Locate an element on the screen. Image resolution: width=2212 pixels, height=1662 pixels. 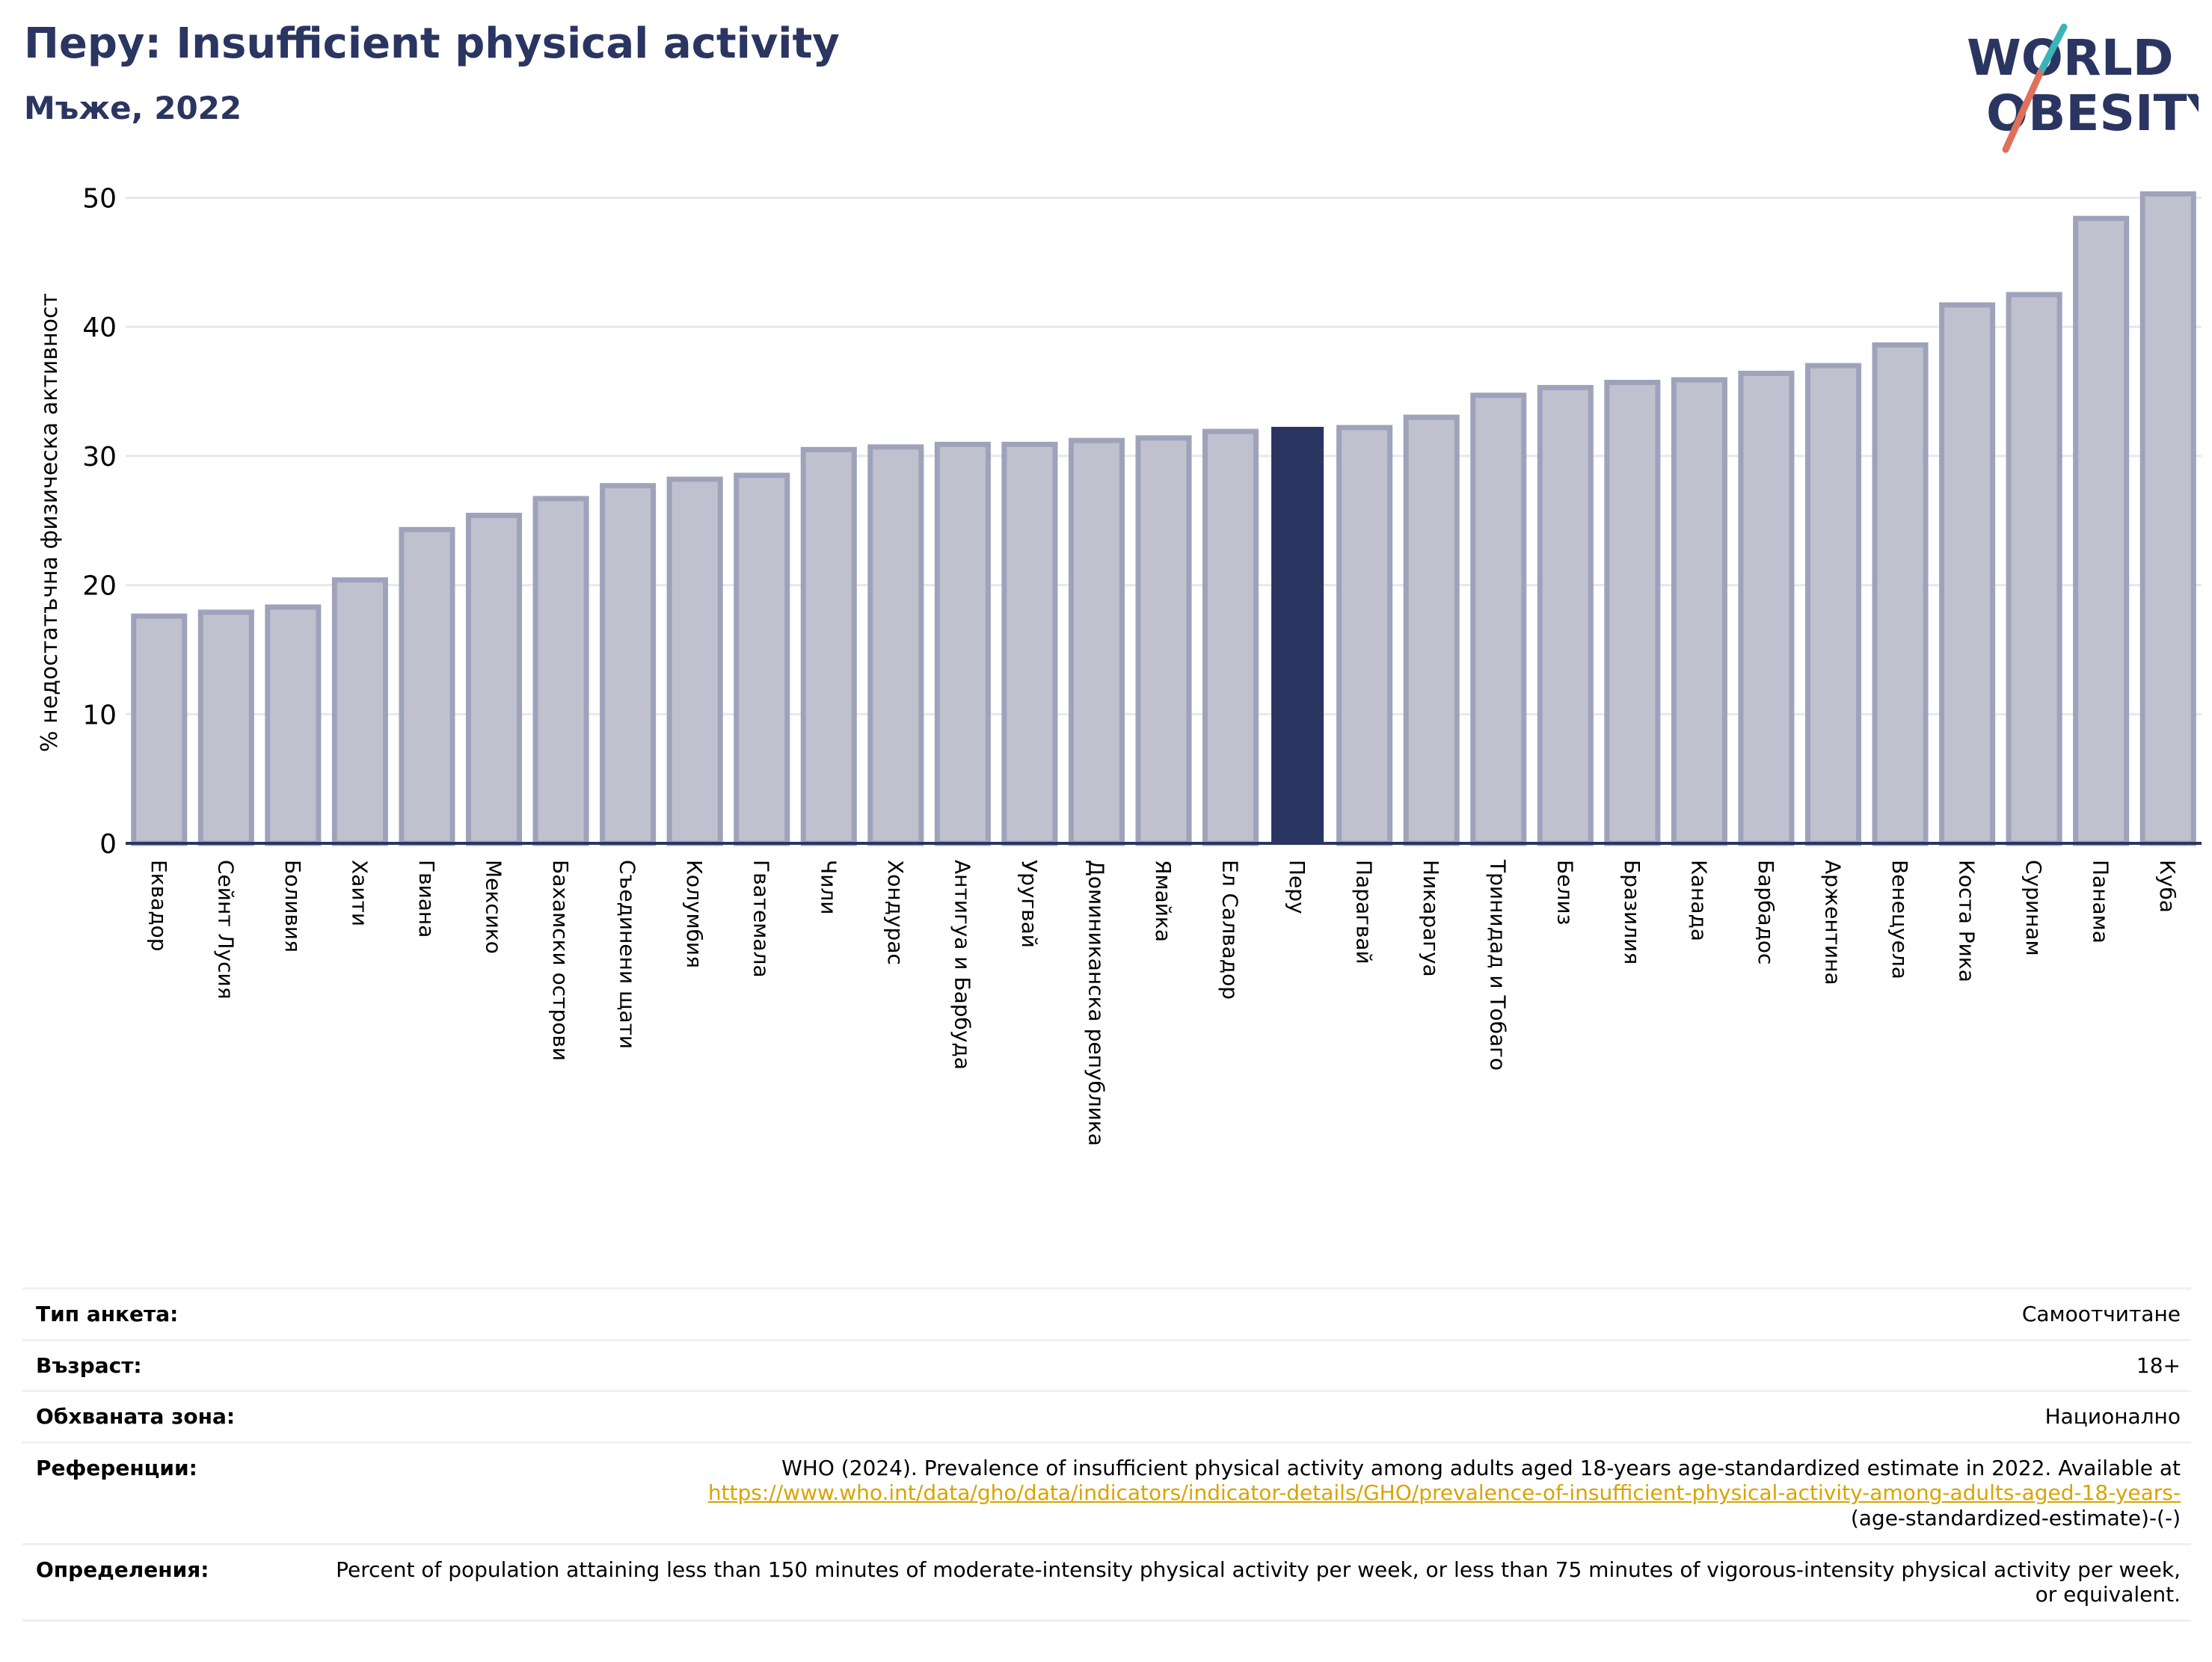
x-tick-label: Уругвай is located at coordinates (1029, 904).